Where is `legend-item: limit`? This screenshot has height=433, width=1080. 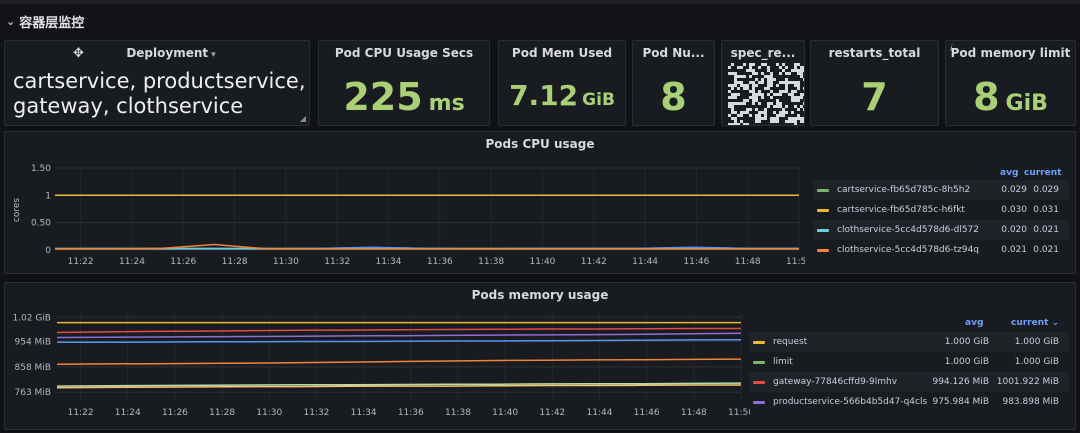
legend-item: limit is located at coordinates (773, 362).